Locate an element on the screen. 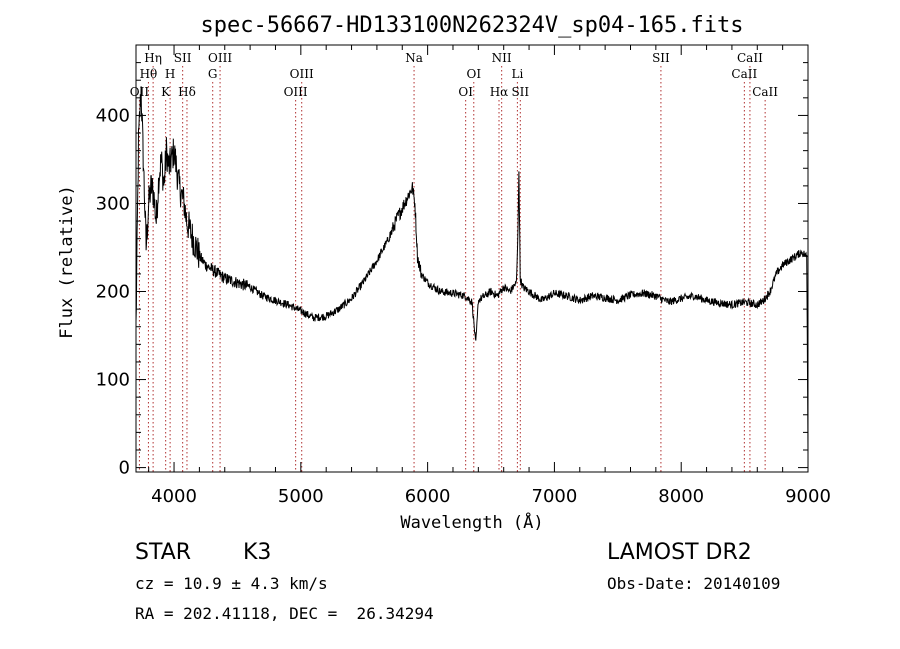 The image size is (900, 649). line-label-14: NII is located at coordinates (502, 58).